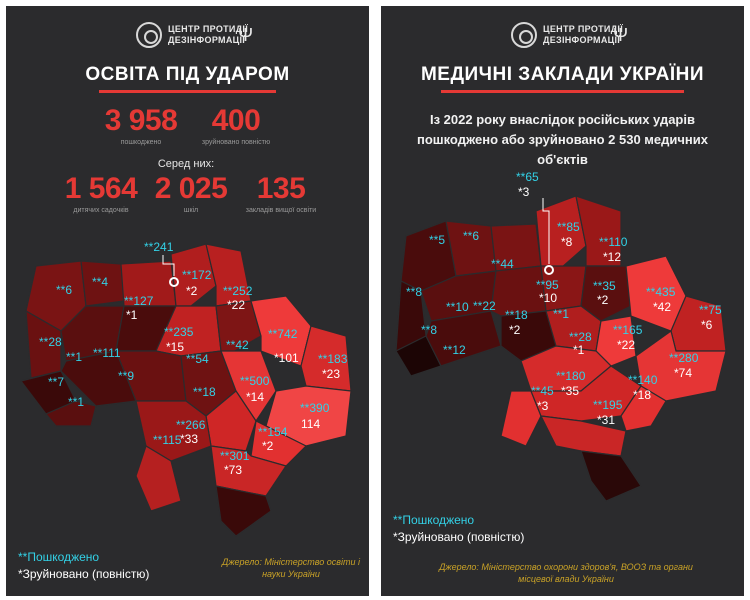 This screenshot has width=750, height=600. Describe the element at coordinates (159, 247) in the screenshot. I see `svg-text: **241` at that location.